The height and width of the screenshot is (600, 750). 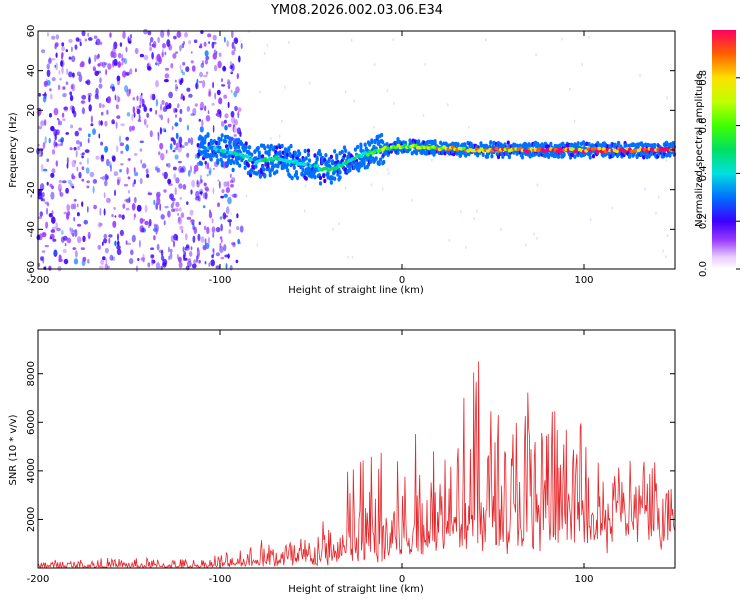 What do you see at coordinates (13, 449) in the screenshot?
I see `snr-y-label: SNR (10 * v/v)` at bounding box center [13, 449].